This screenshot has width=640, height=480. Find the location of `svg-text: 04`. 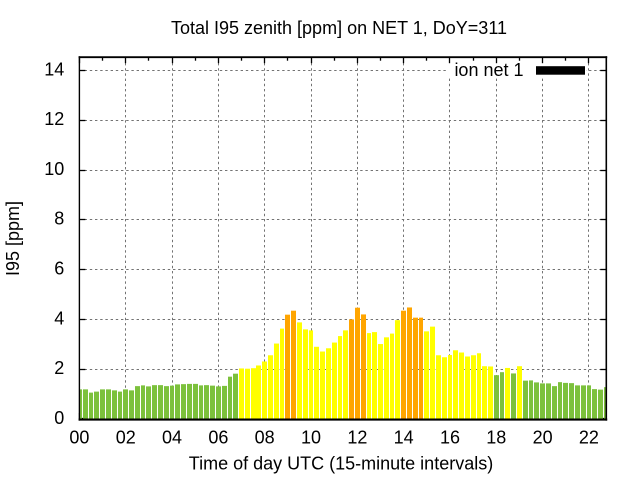

svg-text: 04 is located at coordinates (172, 438).